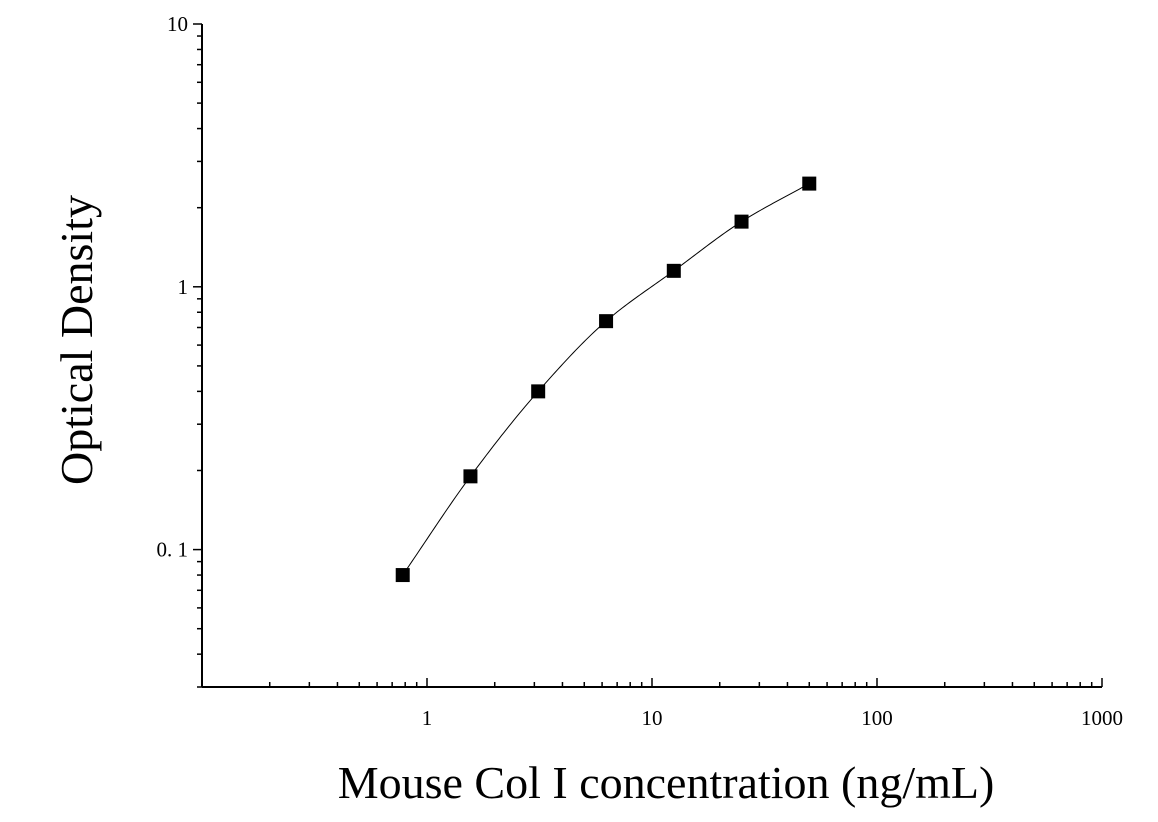  What do you see at coordinates (1102, 718) in the screenshot?
I see `x-tick-label: 1000` at bounding box center [1102, 718].